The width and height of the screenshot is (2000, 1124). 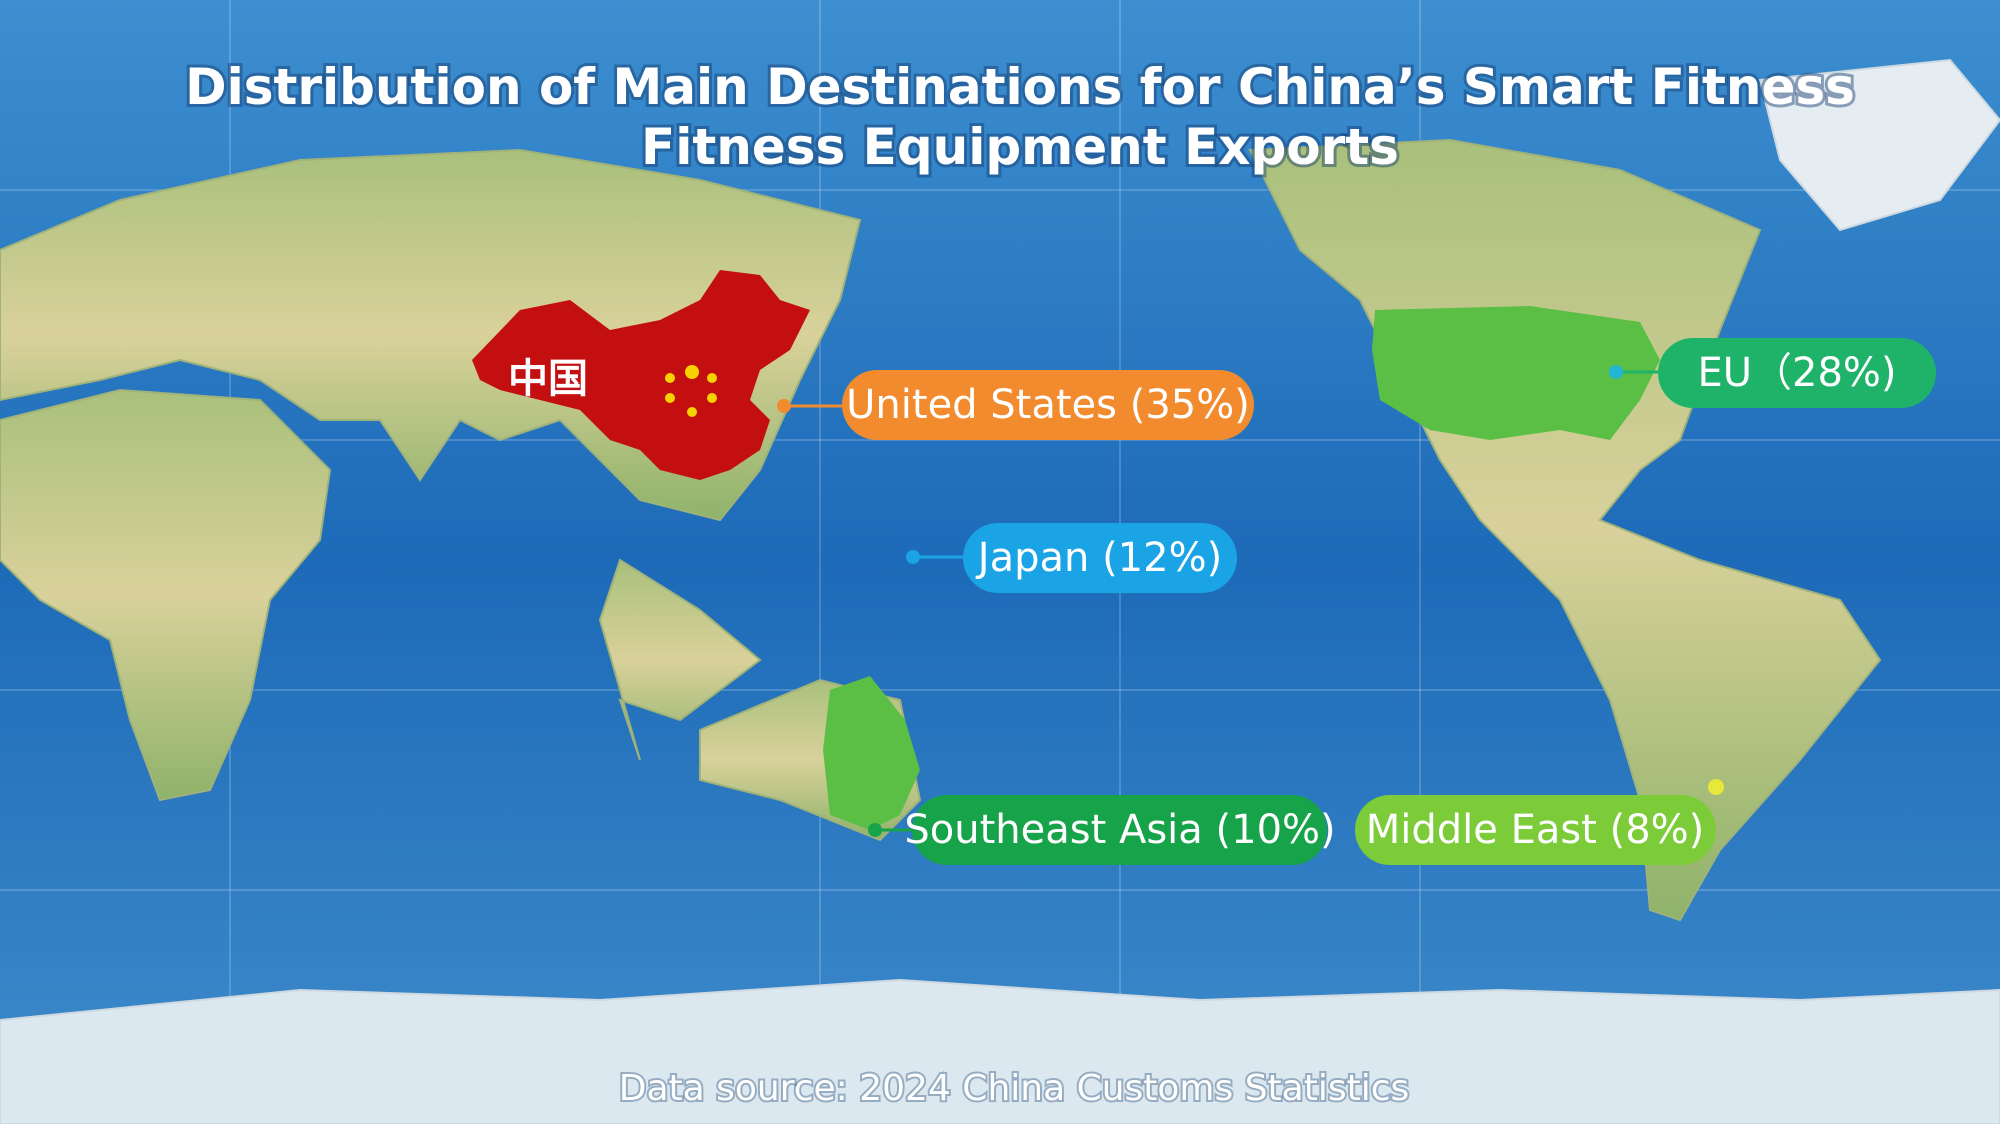 I want to click on china-shape, so click(x=641, y=375).